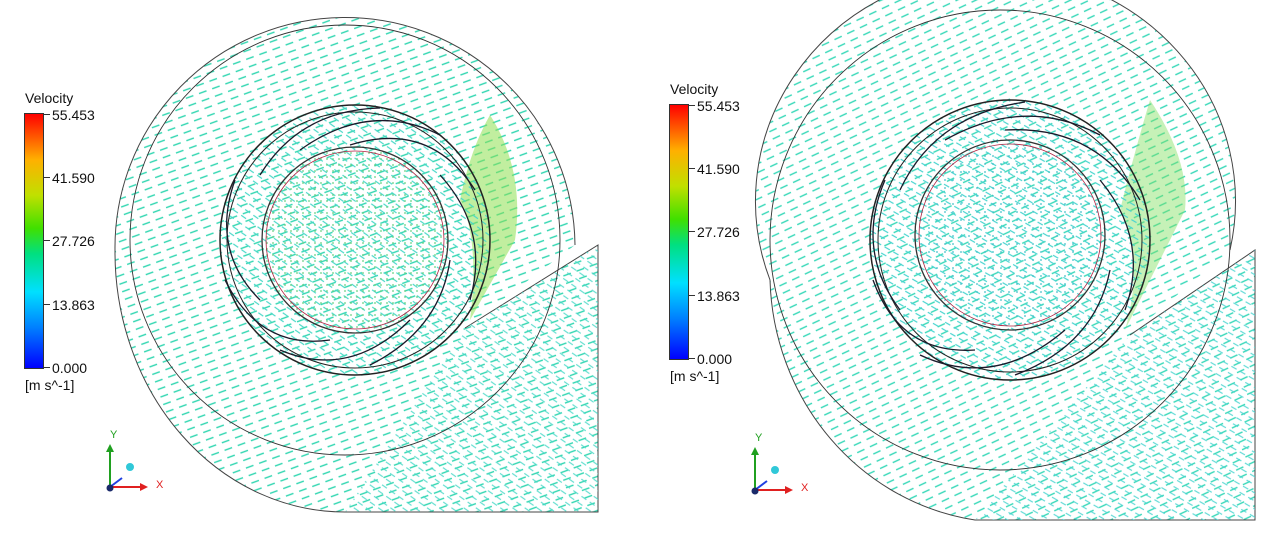  I want to click on axis-triad-left, so click(127, 468).